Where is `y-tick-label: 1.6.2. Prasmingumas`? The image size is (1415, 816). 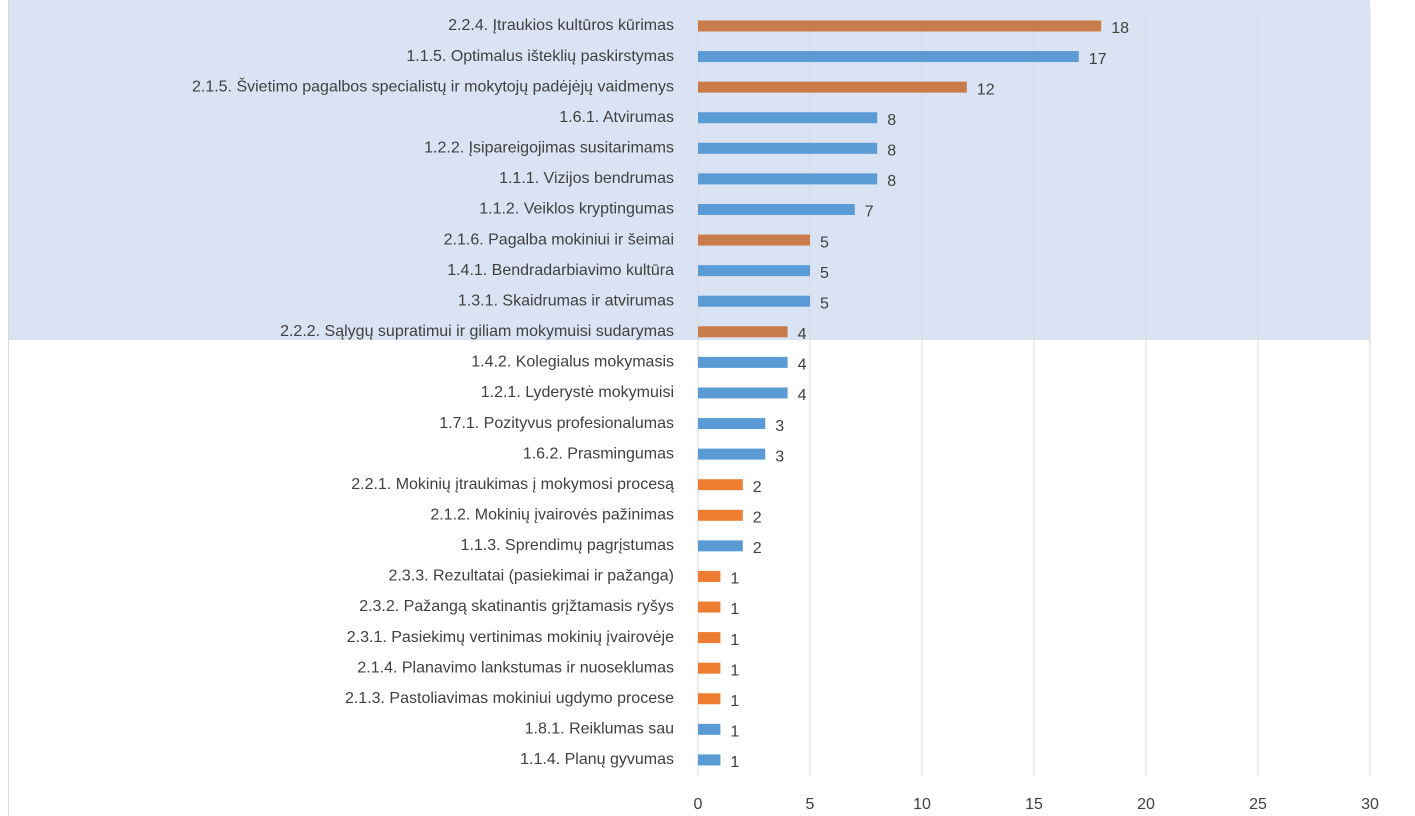 y-tick-label: 1.6.2. Prasmingumas is located at coordinates (598, 453).